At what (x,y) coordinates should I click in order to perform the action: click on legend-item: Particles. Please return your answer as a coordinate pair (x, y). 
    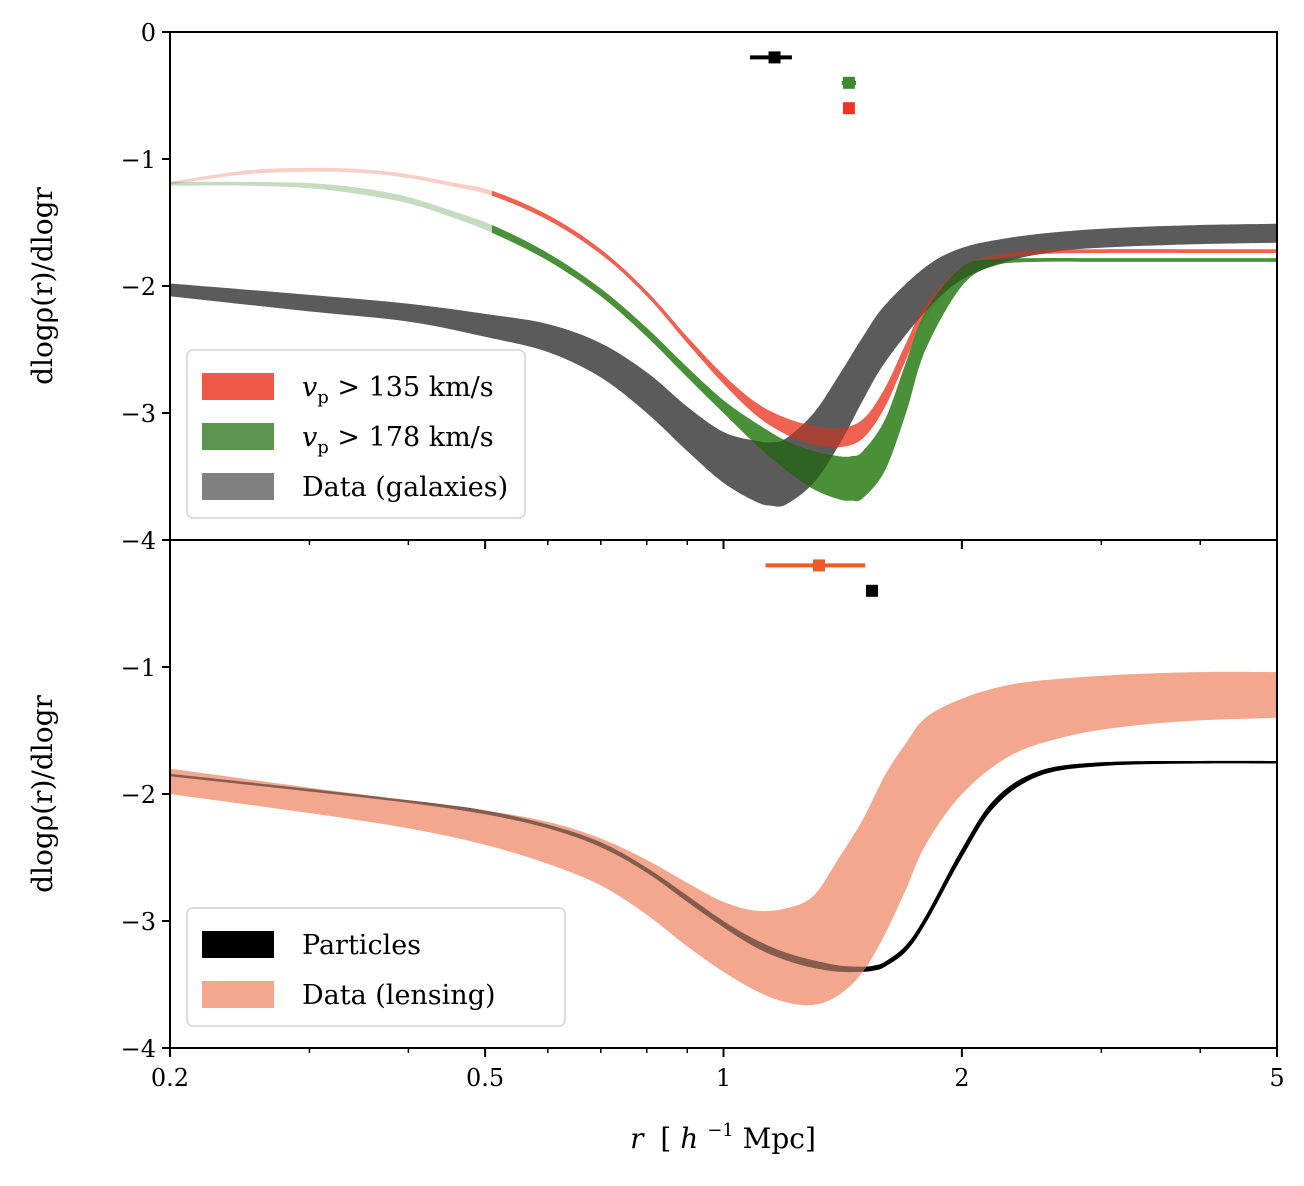
    Looking at the image, I should click on (311, 945).